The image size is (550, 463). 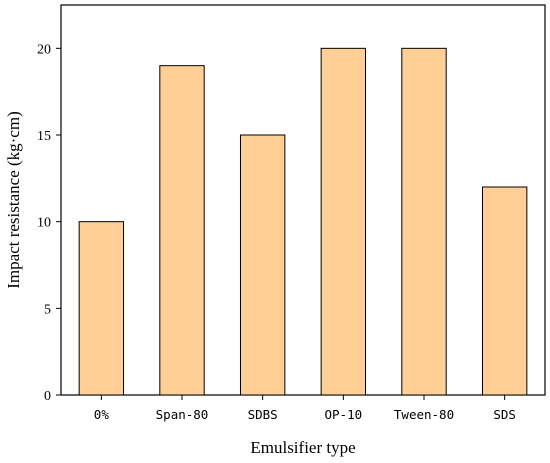 I want to click on y-axis-ticks: 0 5 10 15 20, so click(x=49, y=223).